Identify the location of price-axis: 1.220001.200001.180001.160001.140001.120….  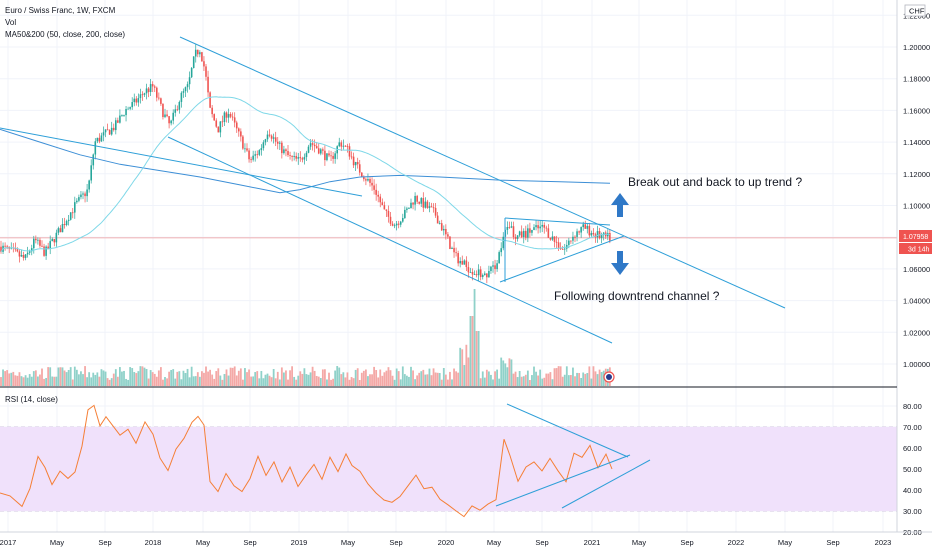
(916, 190).